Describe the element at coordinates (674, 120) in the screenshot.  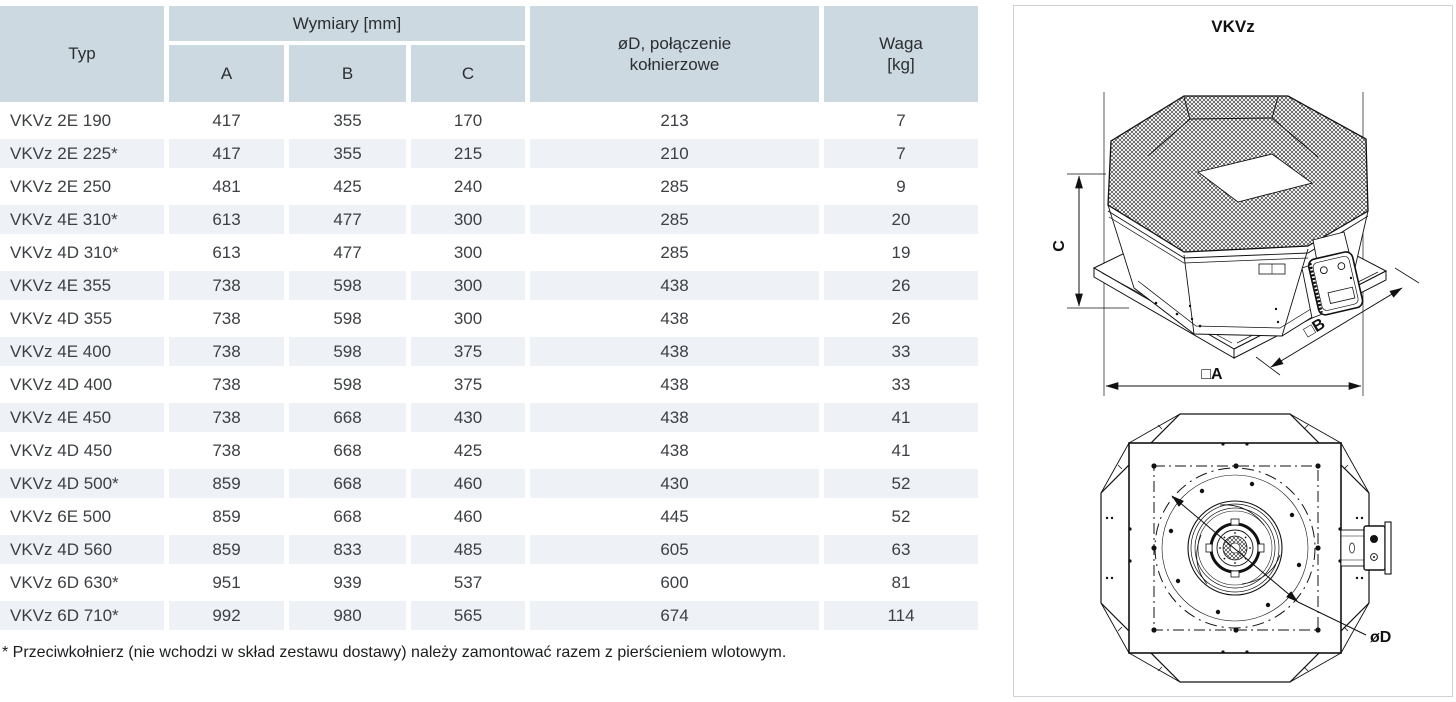
I see `cell-od: 213` at that location.